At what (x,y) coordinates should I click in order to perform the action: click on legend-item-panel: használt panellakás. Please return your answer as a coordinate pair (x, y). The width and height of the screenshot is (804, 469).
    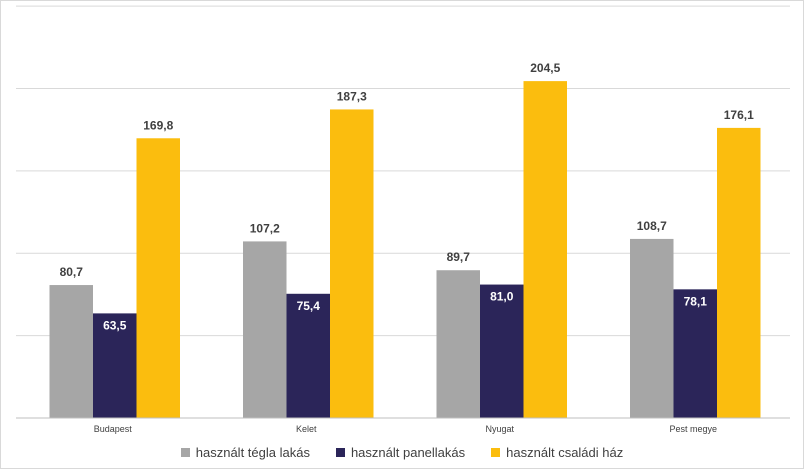
    Looking at the image, I should click on (400, 452).